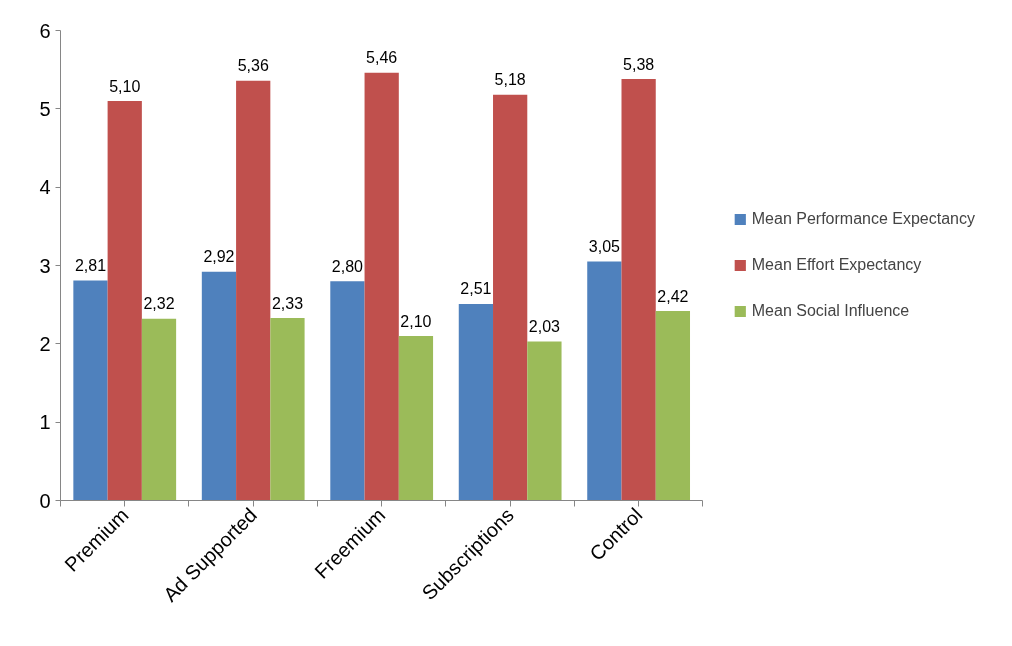 The width and height of the screenshot is (1012, 646). I want to click on legend-label: Mean Effort Expectancy, so click(836, 265).